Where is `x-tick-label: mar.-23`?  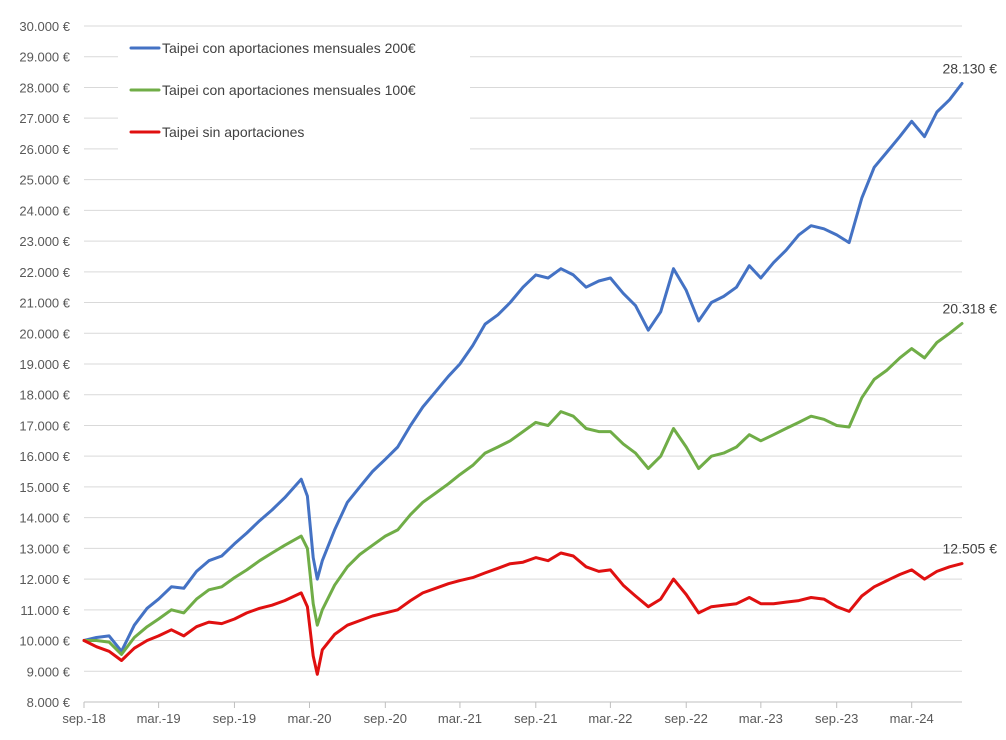
x-tick-label: mar.-23 is located at coordinates (761, 718).